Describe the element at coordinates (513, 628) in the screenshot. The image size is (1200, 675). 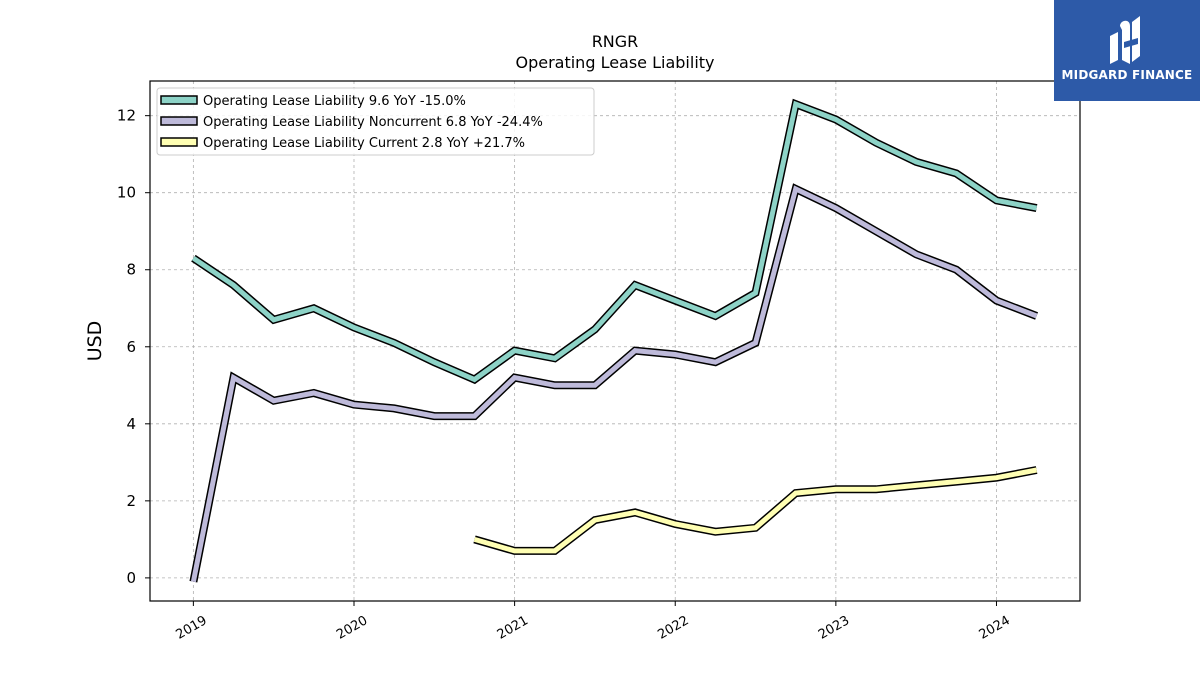
I see `x-tick-label: 2021` at that location.